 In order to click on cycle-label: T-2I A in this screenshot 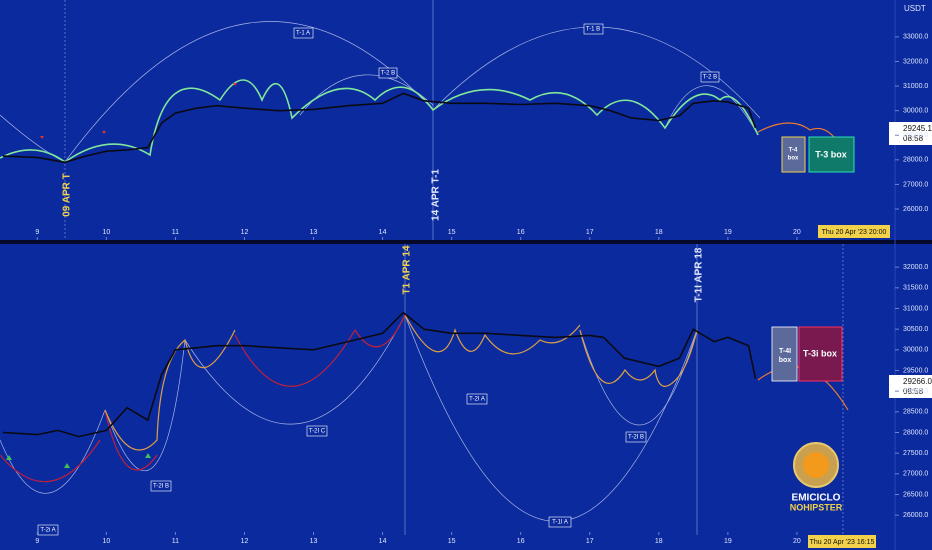, I will do `click(477, 400)`.